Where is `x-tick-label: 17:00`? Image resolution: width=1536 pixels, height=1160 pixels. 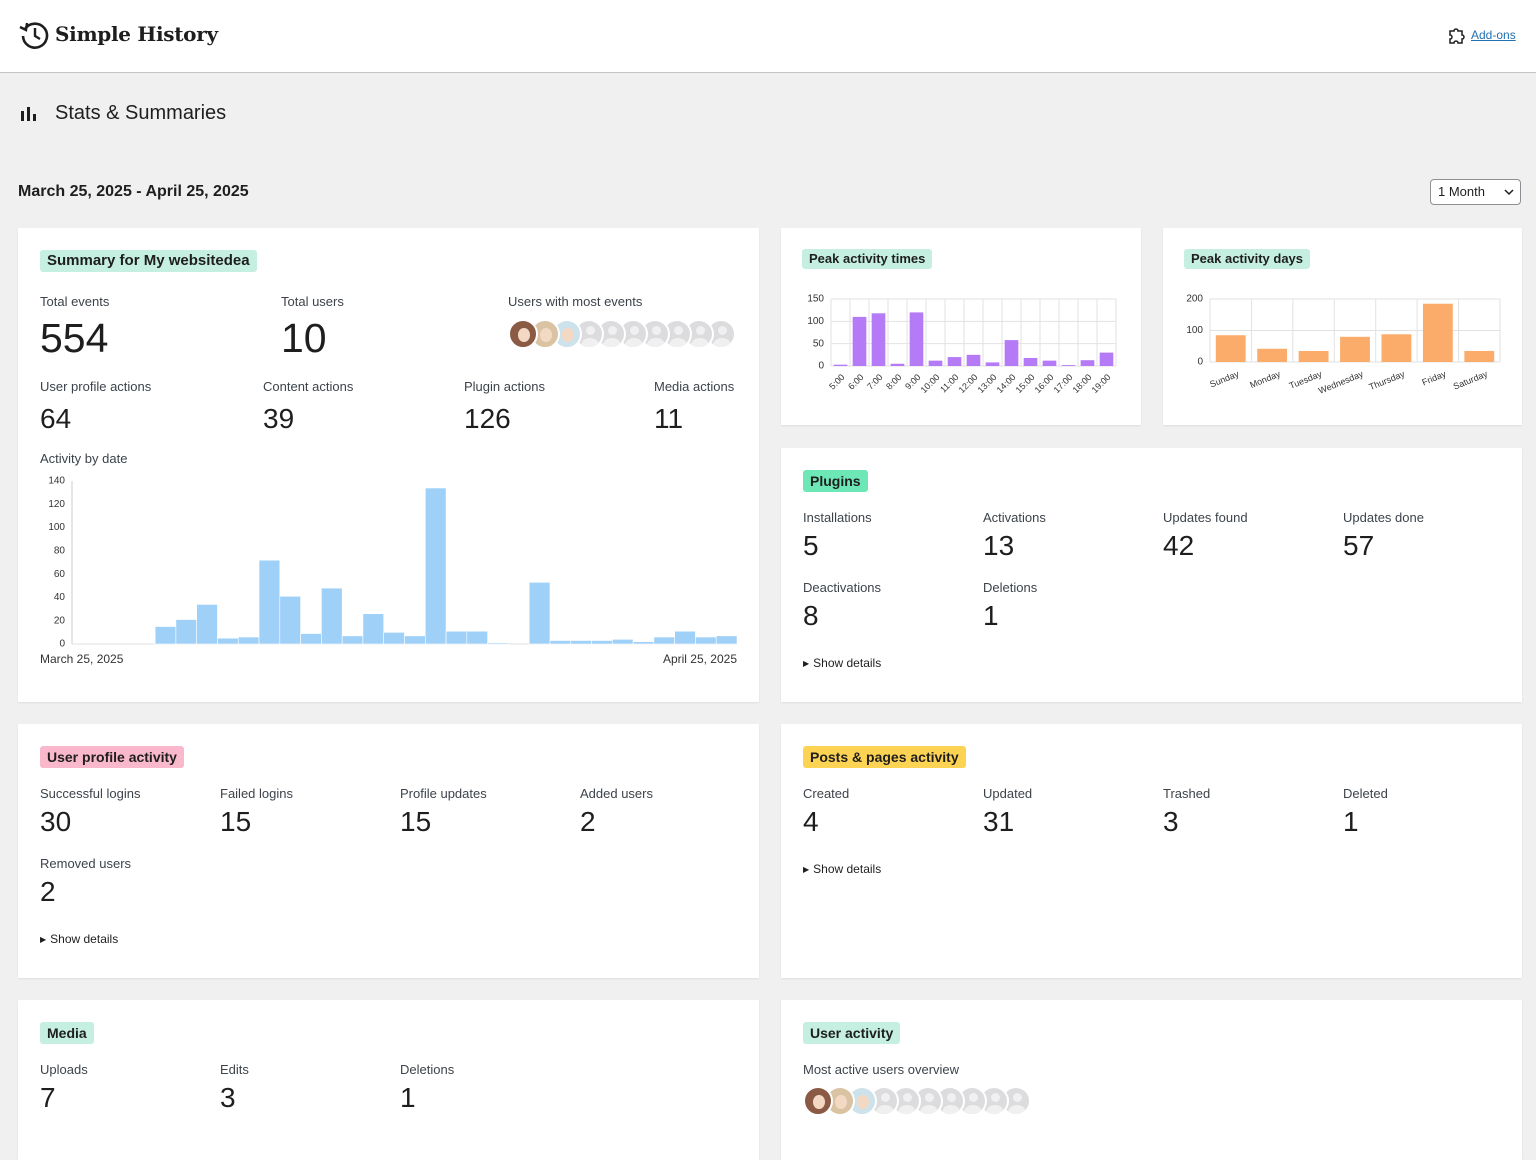 x-tick-label: 17:00 is located at coordinates (1063, 383).